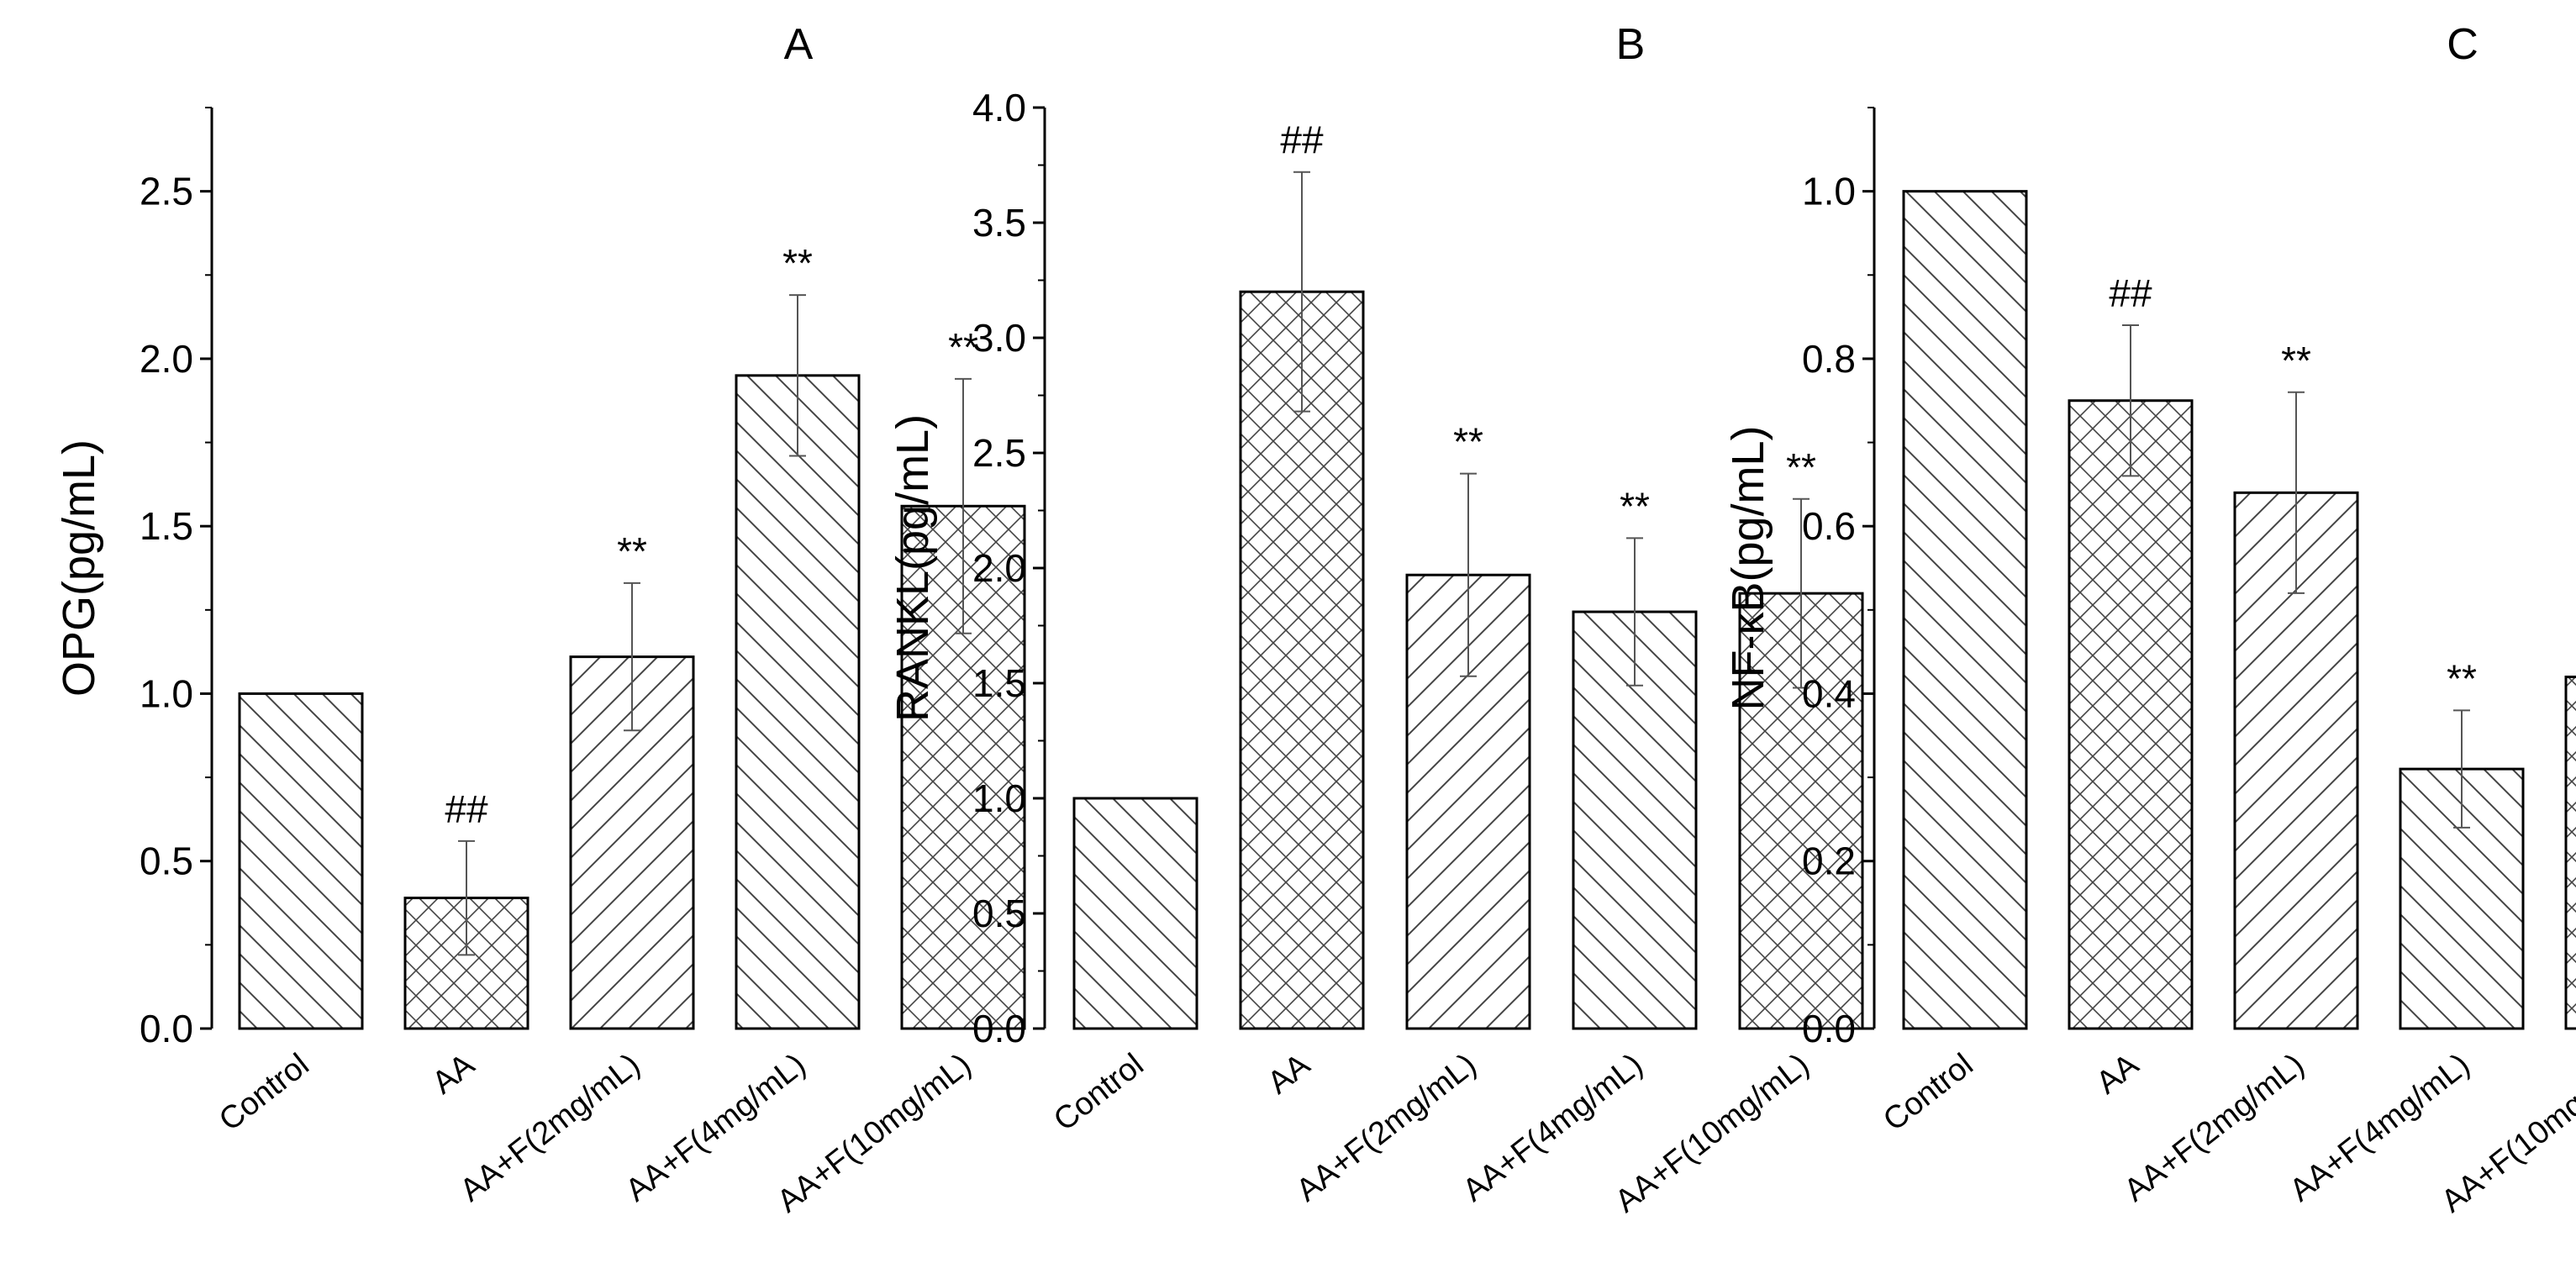 The image size is (2576, 1284). Describe the element at coordinates (799, 44) in the screenshot. I see `panel-letter: A` at that location.